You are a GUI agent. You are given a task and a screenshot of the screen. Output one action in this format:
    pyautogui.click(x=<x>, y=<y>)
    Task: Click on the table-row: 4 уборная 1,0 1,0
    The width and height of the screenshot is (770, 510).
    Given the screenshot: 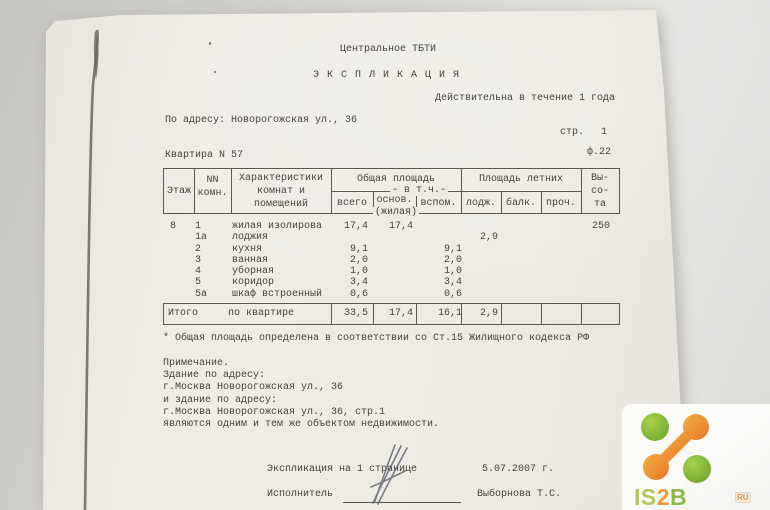 What is the action you would take?
    pyautogui.click(x=328, y=271)
    